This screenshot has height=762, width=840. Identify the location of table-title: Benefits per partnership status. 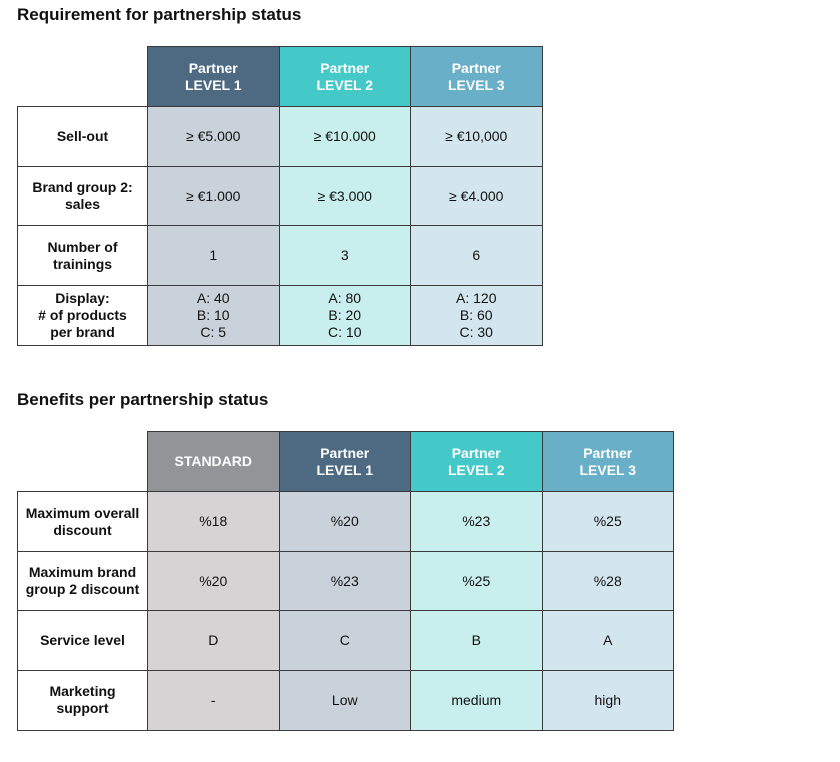
(143, 399).